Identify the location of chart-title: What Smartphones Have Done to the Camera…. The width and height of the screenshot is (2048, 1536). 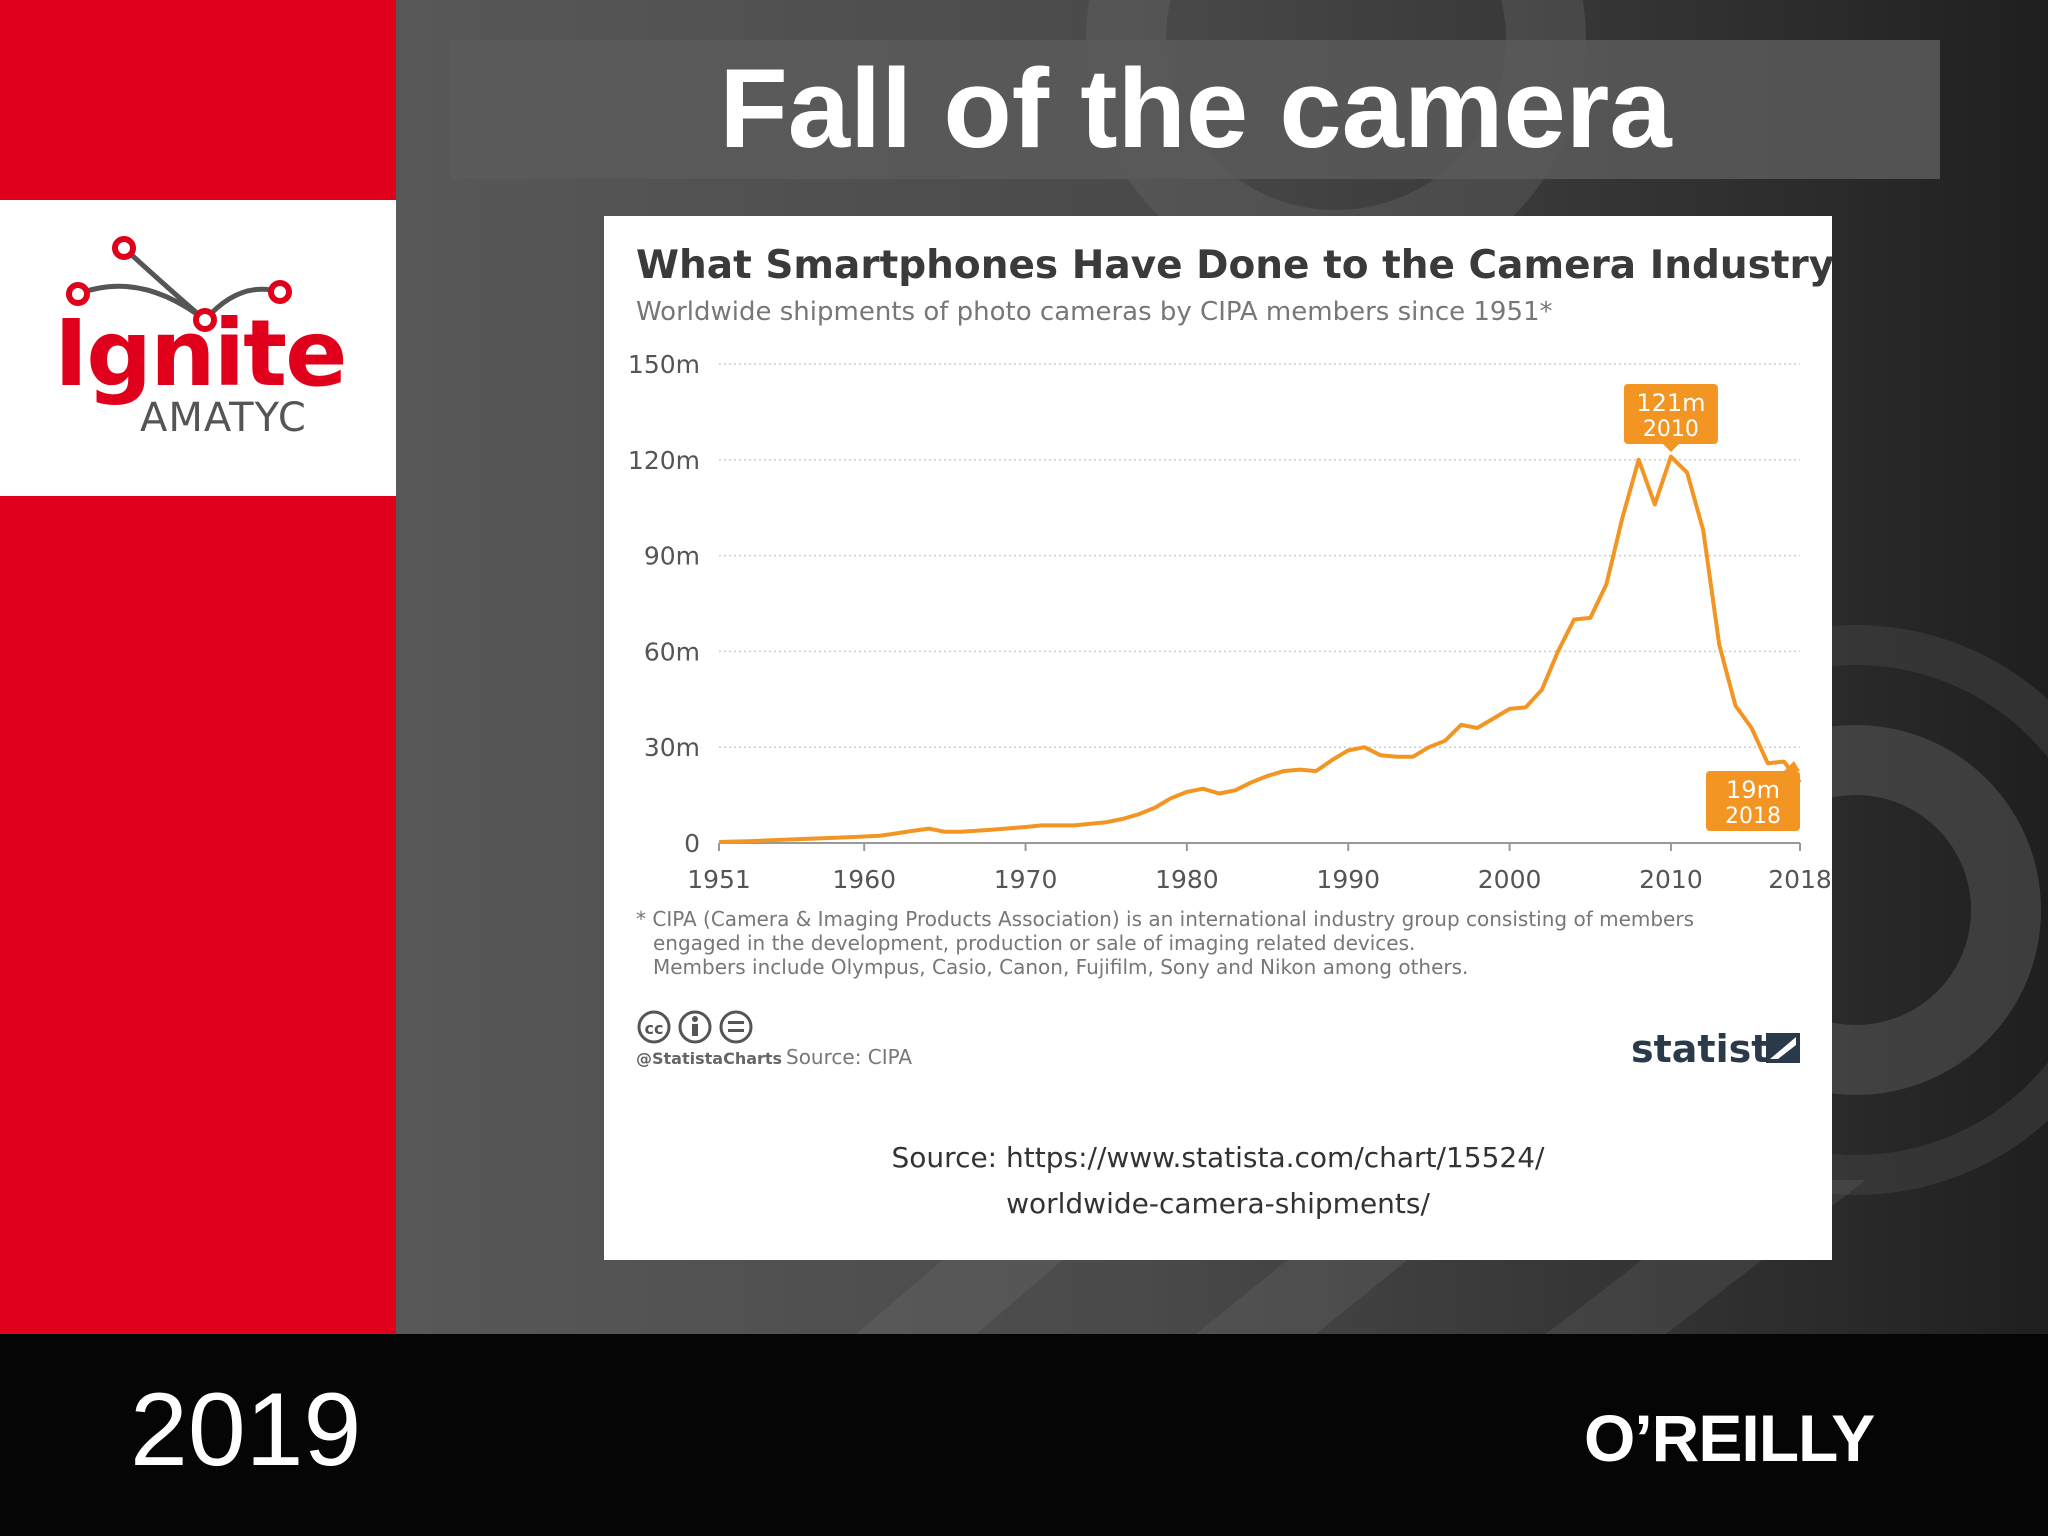
(1234, 265).